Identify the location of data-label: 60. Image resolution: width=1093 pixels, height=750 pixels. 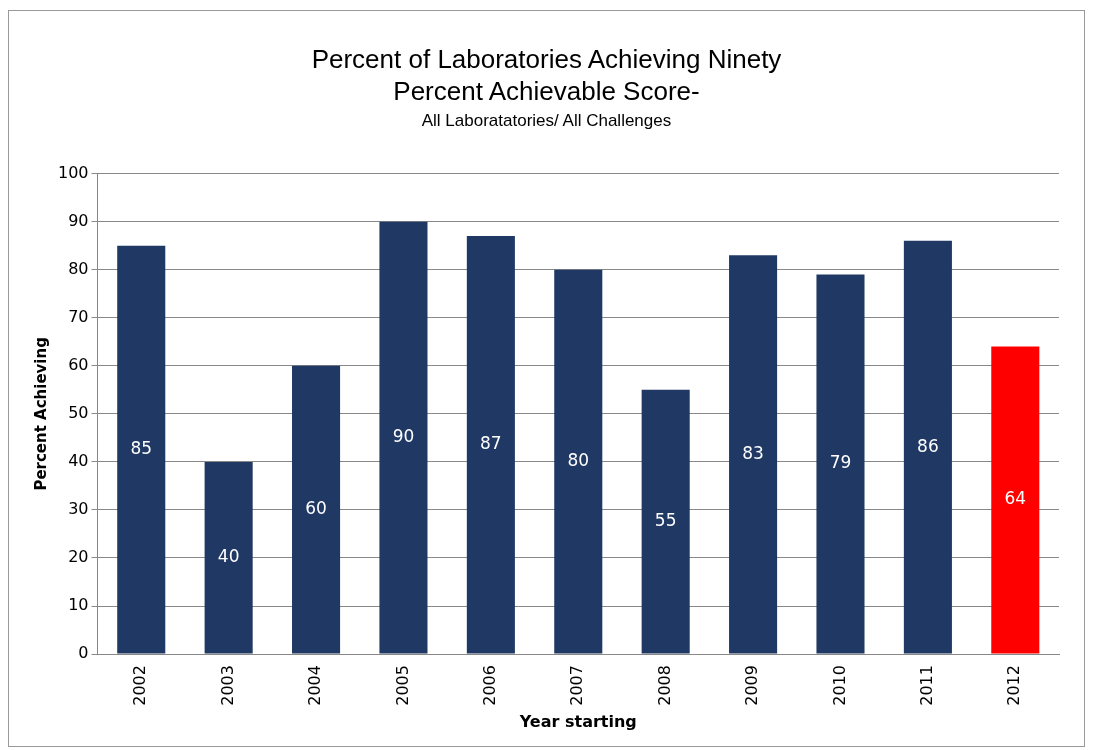
(316, 508).